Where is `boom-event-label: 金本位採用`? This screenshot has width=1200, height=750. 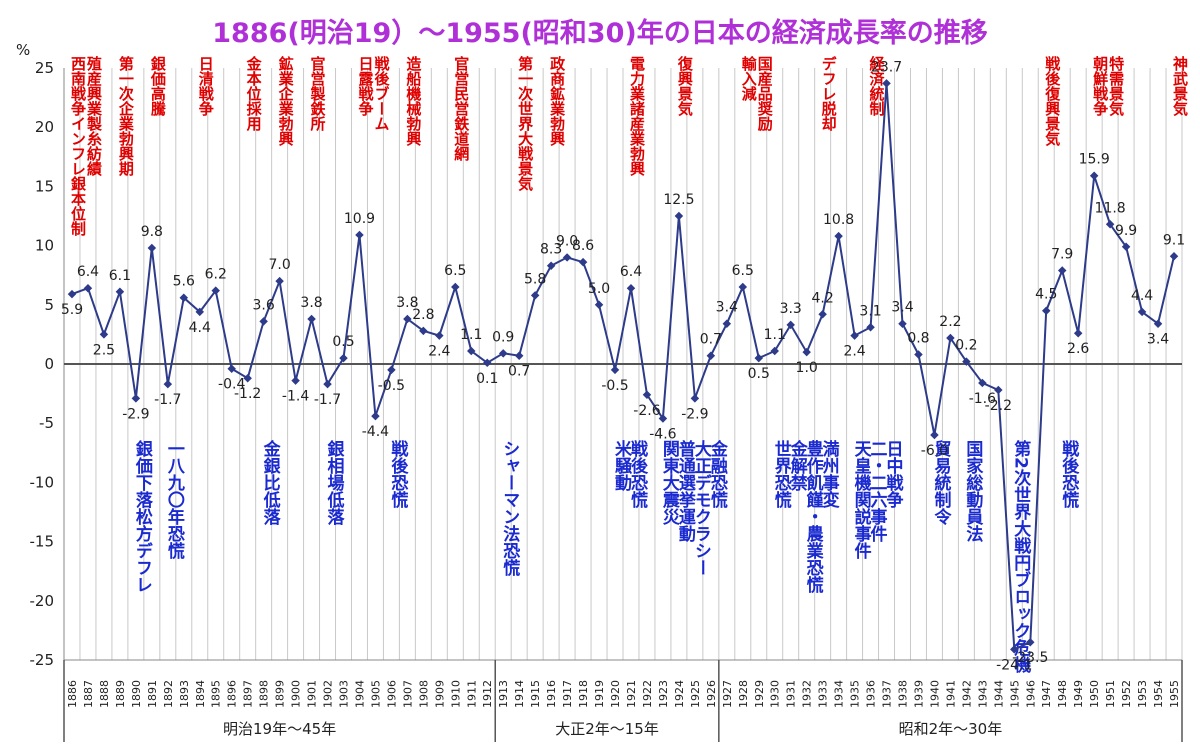 boom-event-label: 金本位採用 is located at coordinates (254, 93).